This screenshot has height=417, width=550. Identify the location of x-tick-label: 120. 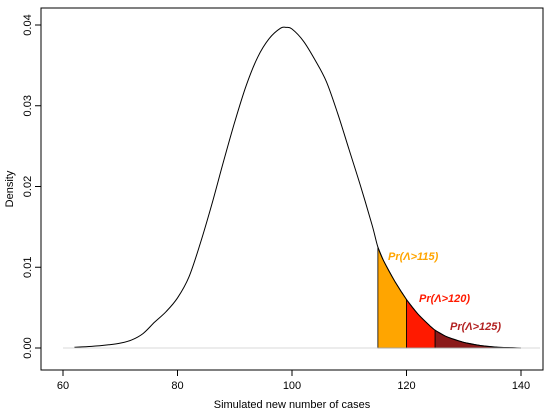
(406, 386).